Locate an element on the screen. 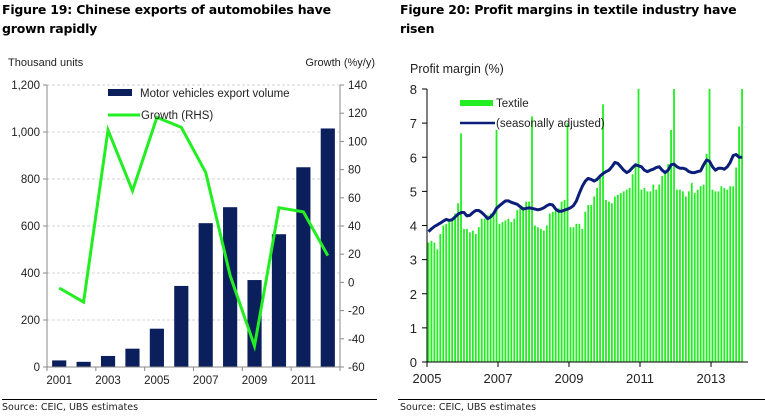  profit-margin-axis-title: Profit margin (%) is located at coordinates (457, 69).